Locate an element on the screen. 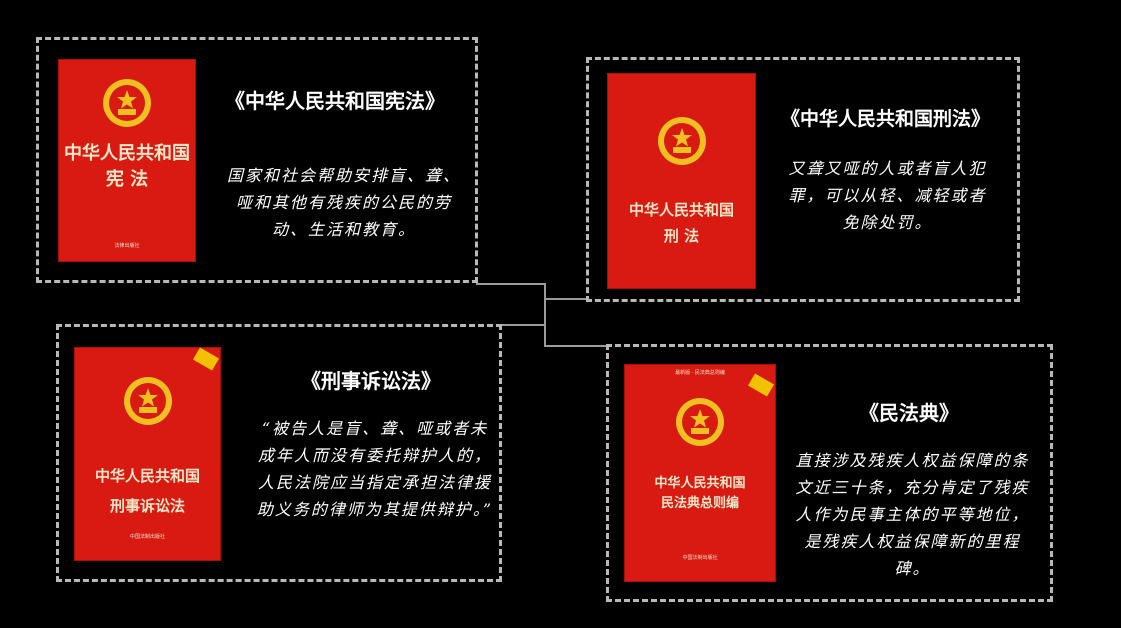 The image size is (1121, 628). book-cover-criminal-law: 中华人民共和国 刑 法 is located at coordinates (681, 181).